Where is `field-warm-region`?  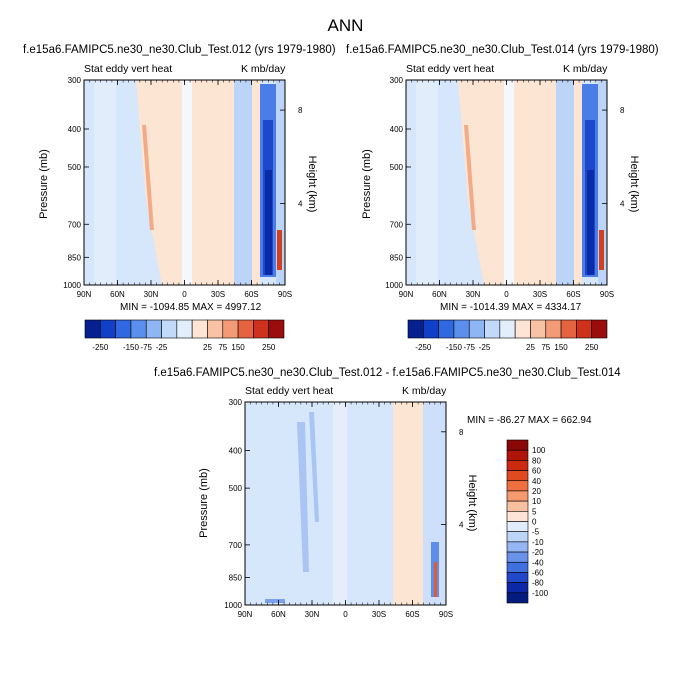
field-warm-region is located at coordinates (408, 503).